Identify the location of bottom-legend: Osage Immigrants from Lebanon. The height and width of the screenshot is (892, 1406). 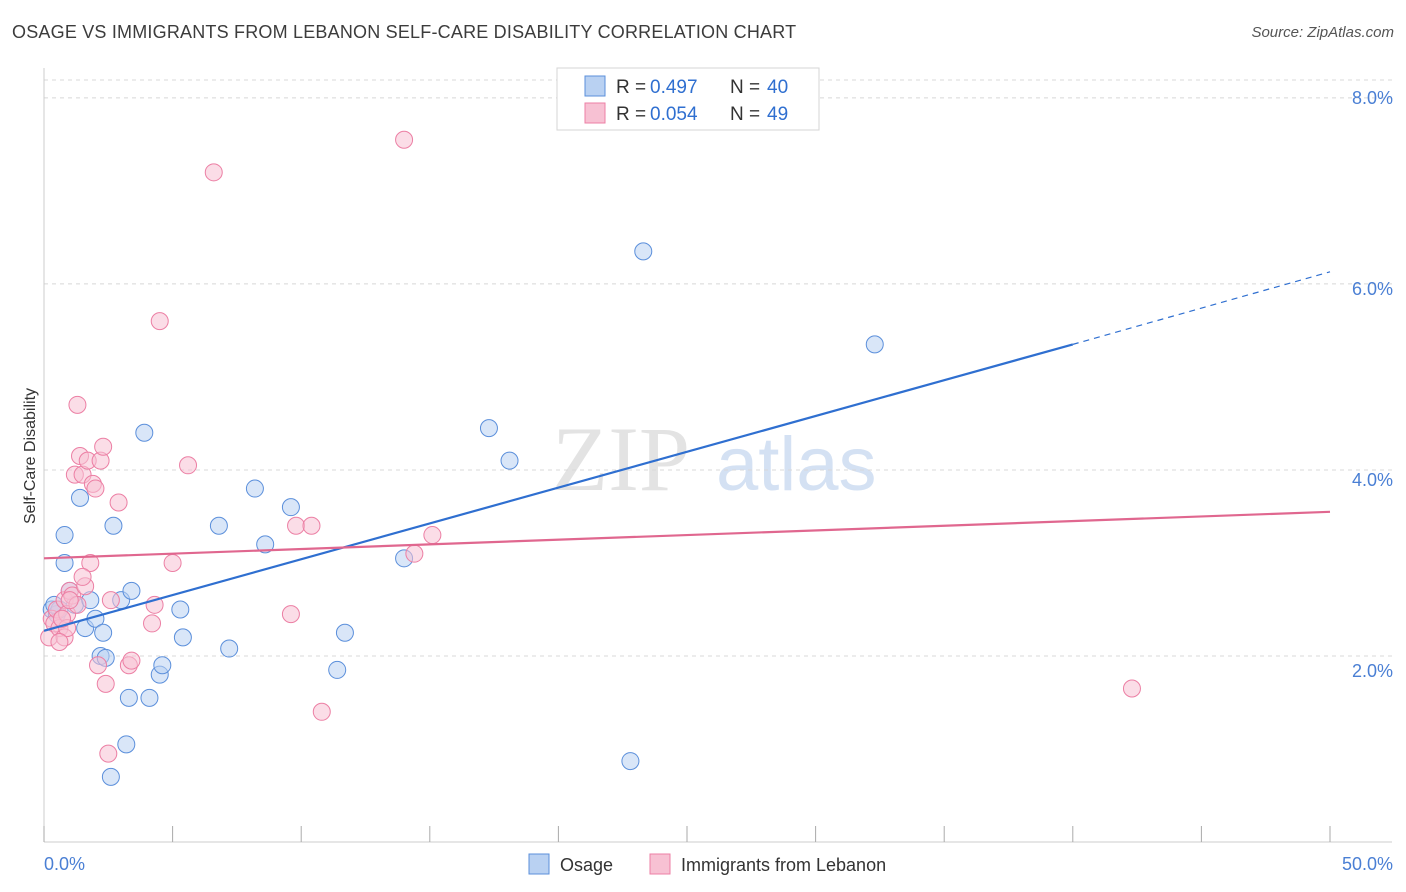
(707, 864).